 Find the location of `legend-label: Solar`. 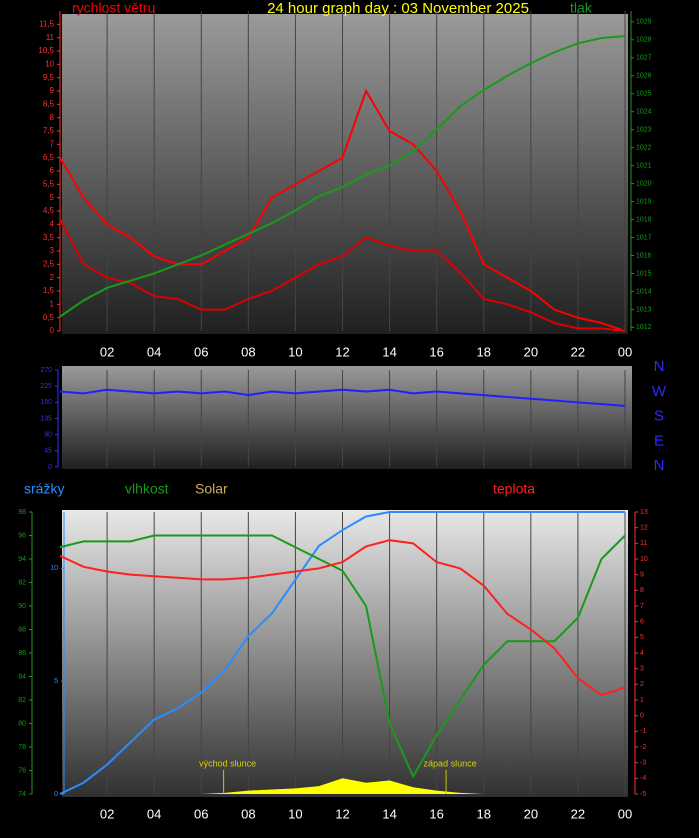

legend-label: Solar is located at coordinates (211, 489).